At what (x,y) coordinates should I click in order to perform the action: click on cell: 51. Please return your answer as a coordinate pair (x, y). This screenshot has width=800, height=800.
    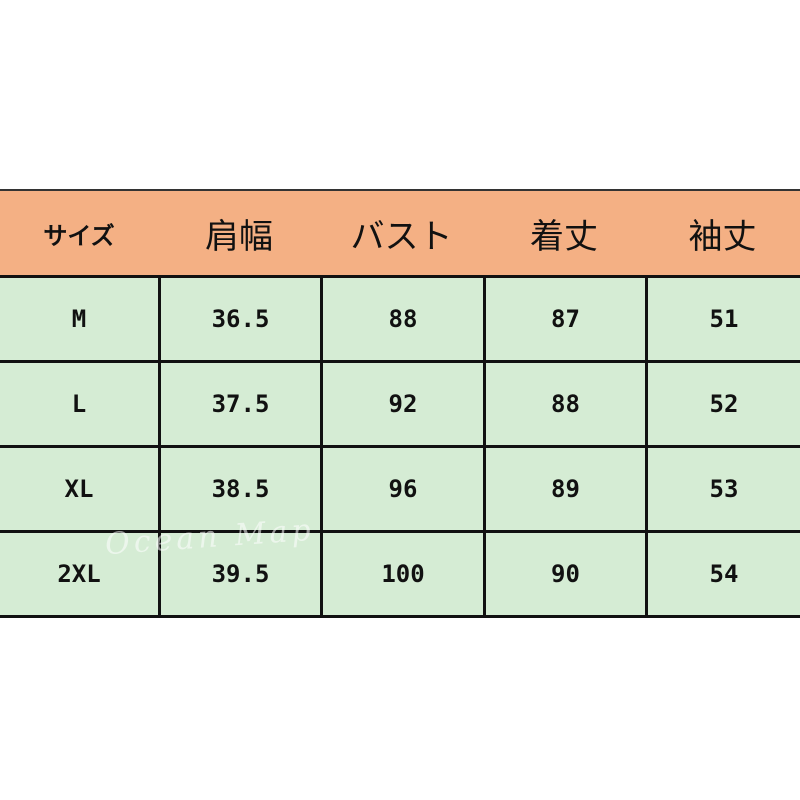
    Looking at the image, I should click on (722, 319).